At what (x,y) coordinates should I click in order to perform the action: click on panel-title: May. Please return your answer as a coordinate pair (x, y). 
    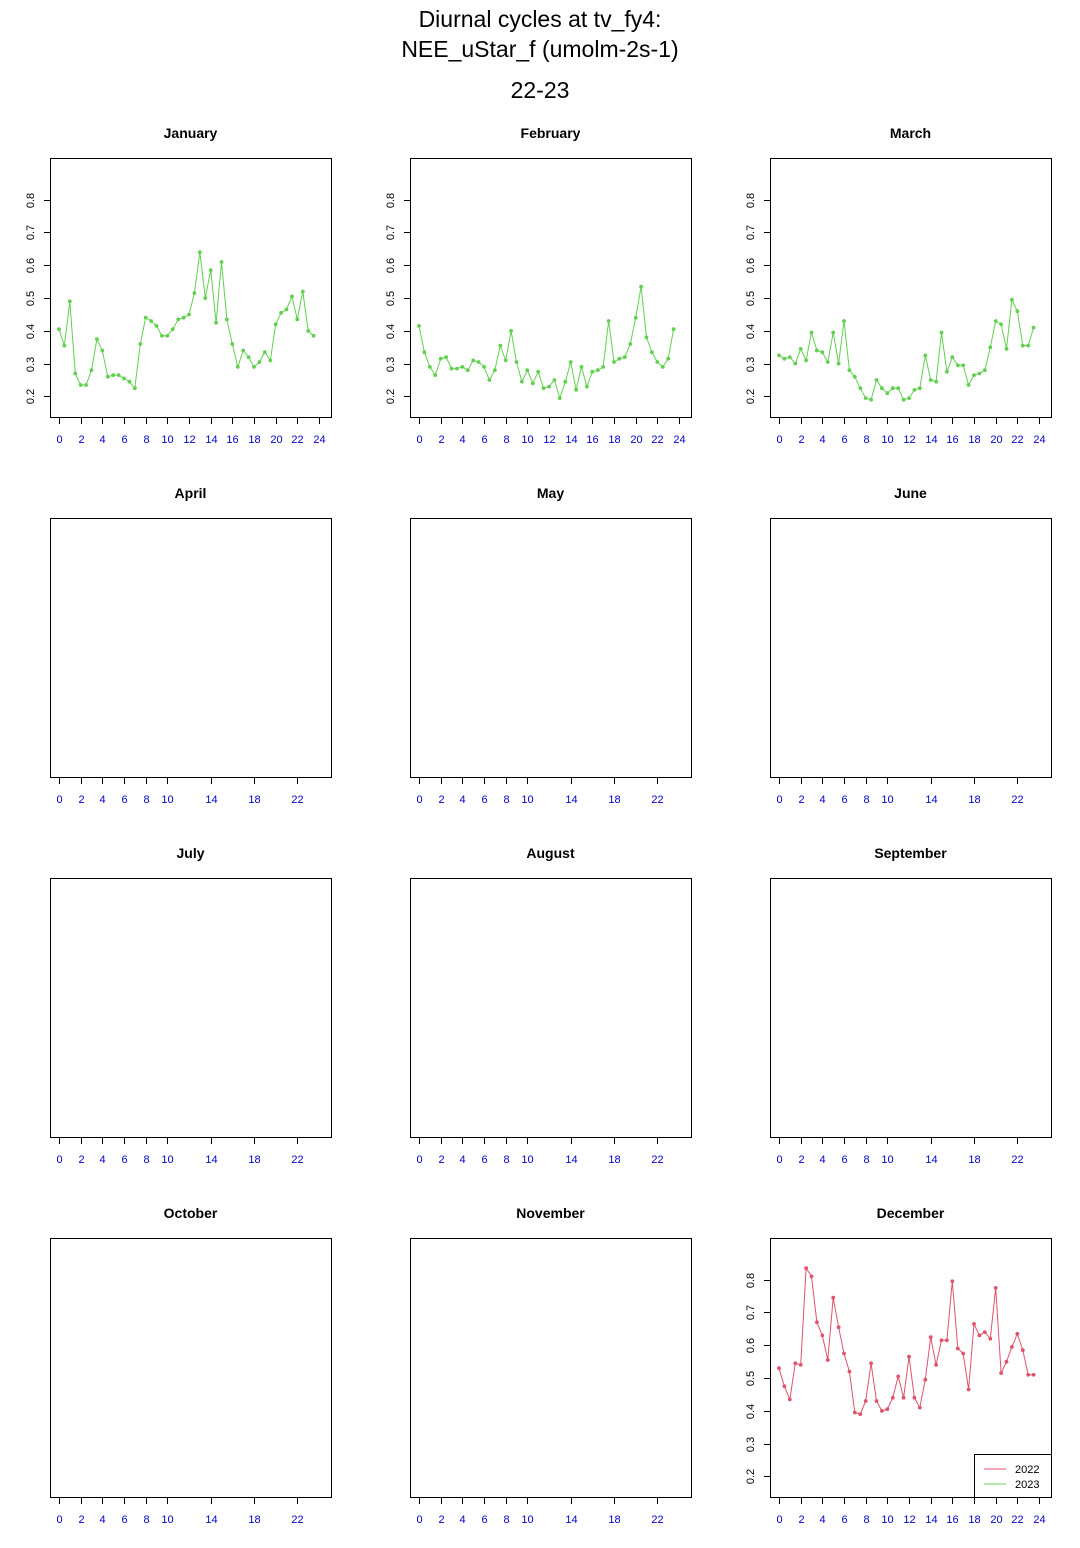
    Looking at the image, I should click on (550, 493).